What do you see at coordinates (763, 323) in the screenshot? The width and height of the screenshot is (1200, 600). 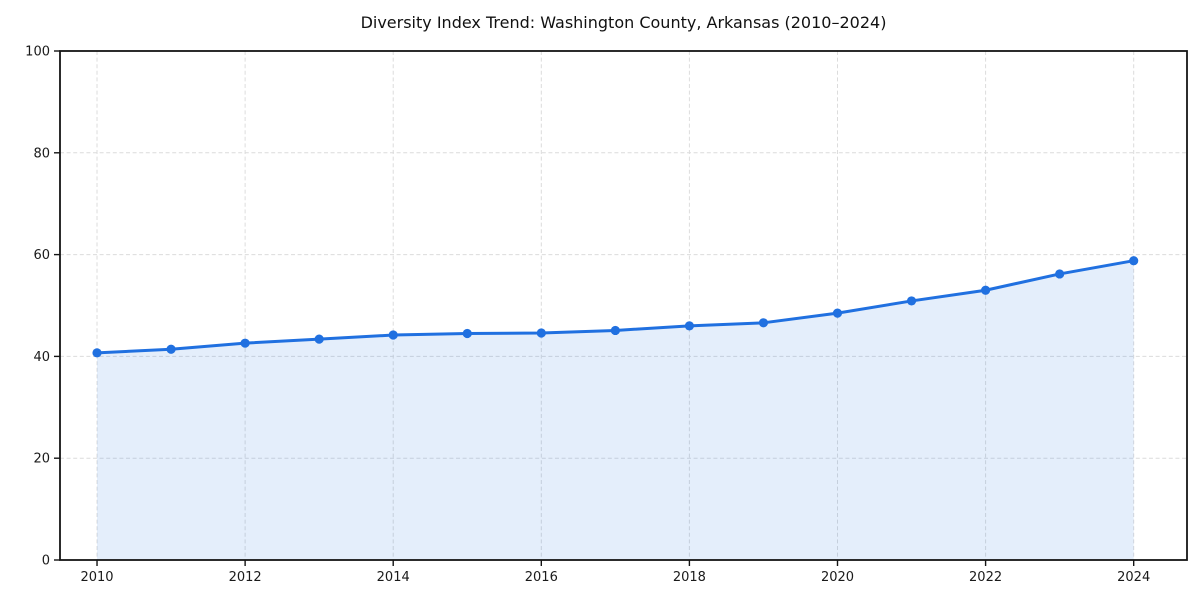 I see `data-point-2019` at bounding box center [763, 323].